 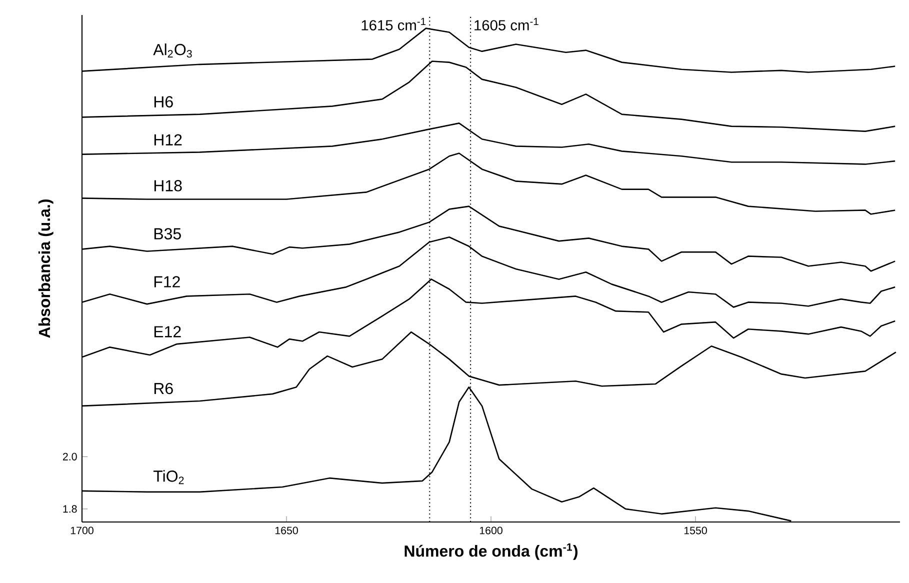 What do you see at coordinates (167, 282) in the screenshot?
I see `series-label: F12` at bounding box center [167, 282].